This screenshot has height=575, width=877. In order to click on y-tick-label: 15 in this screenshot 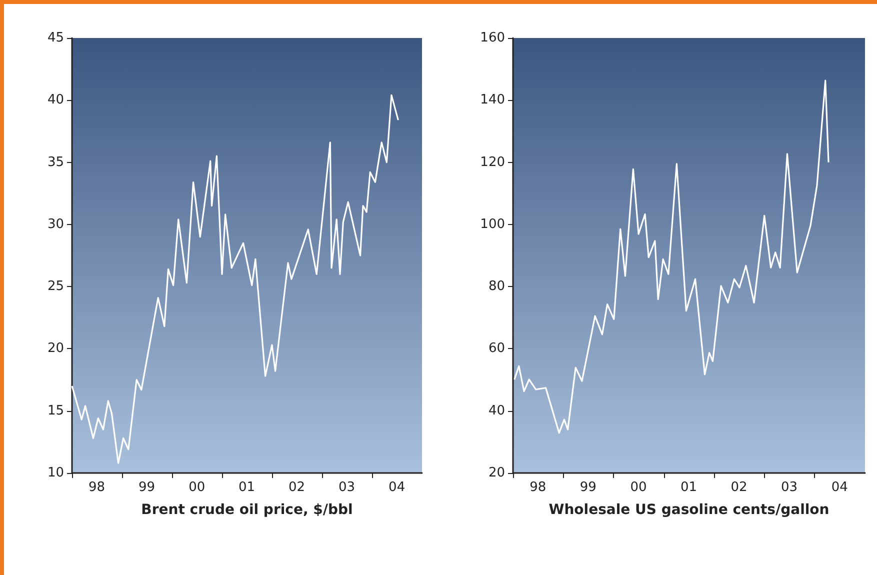, I will do `click(55, 410)`.